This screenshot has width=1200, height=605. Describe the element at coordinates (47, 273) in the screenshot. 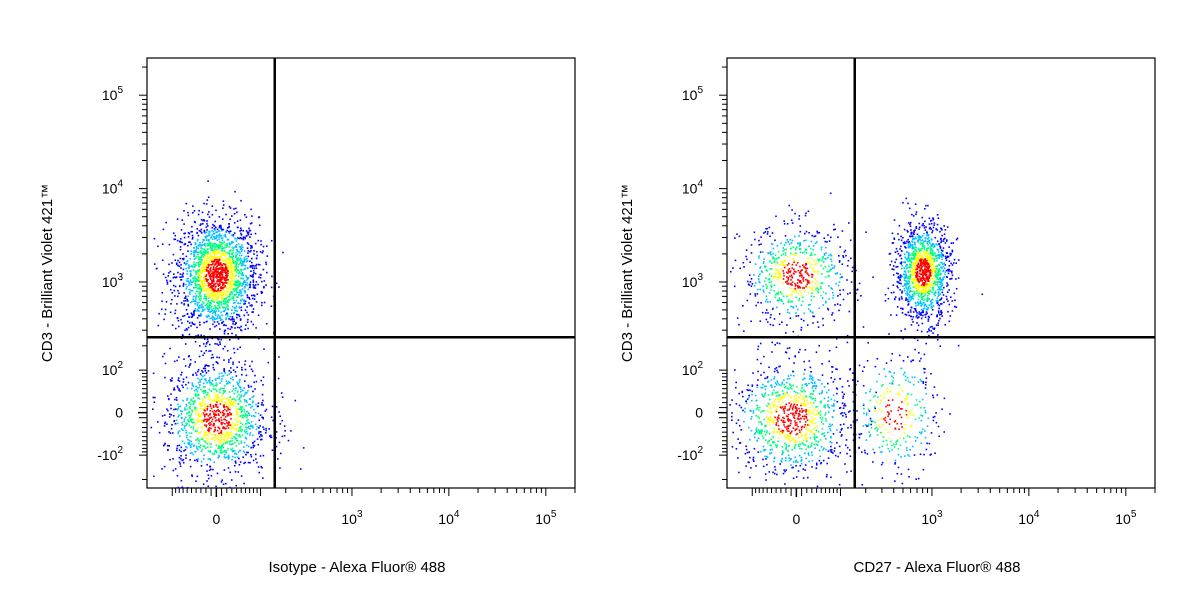

I see `y-axis-label: CD3 - Brilliant Violet 421™` at that location.